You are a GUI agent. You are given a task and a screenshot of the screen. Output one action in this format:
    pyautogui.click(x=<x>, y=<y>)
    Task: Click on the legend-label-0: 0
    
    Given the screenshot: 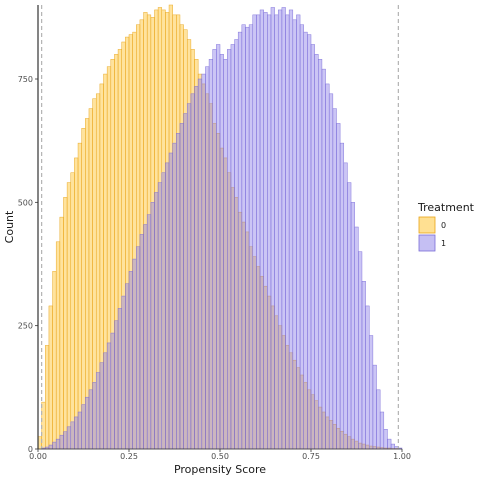 What is the action you would take?
    pyautogui.click(x=443, y=225)
    